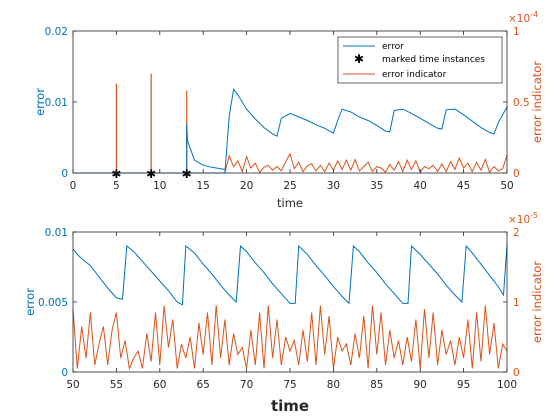  Describe the element at coordinates (376, 385) in the screenshot. I see `x-tick-label: 85` at that location.